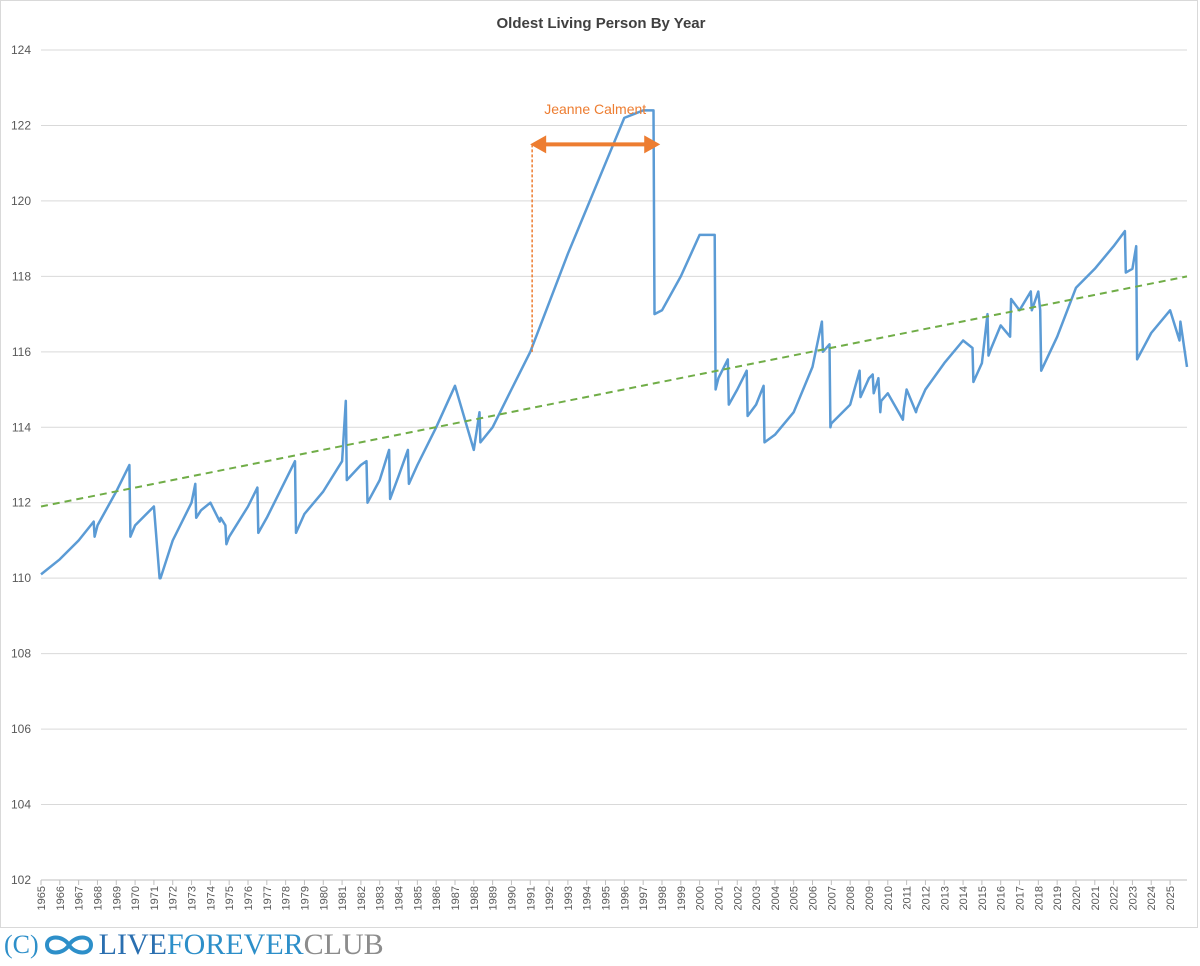  What do you see at coordinates (117, 898) in the screenshot?
I see `x-tick-label: 1969` at bounding box center [117, 898].